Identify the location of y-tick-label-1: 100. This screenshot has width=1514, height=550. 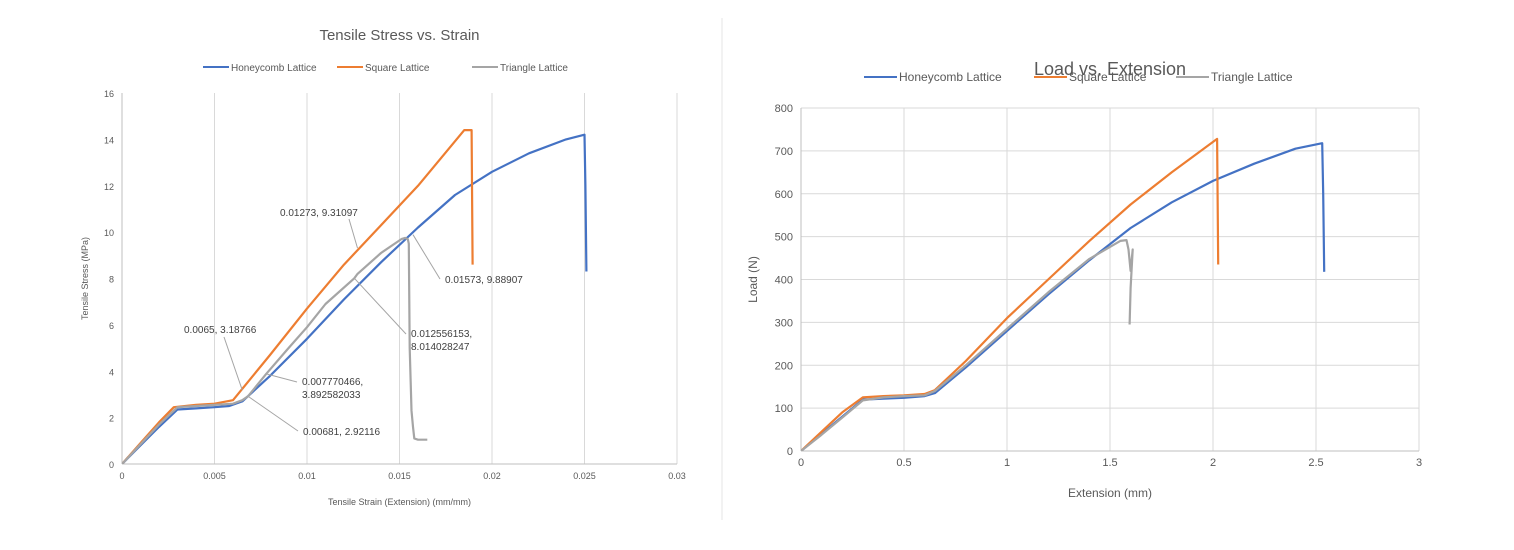
(784, 409).